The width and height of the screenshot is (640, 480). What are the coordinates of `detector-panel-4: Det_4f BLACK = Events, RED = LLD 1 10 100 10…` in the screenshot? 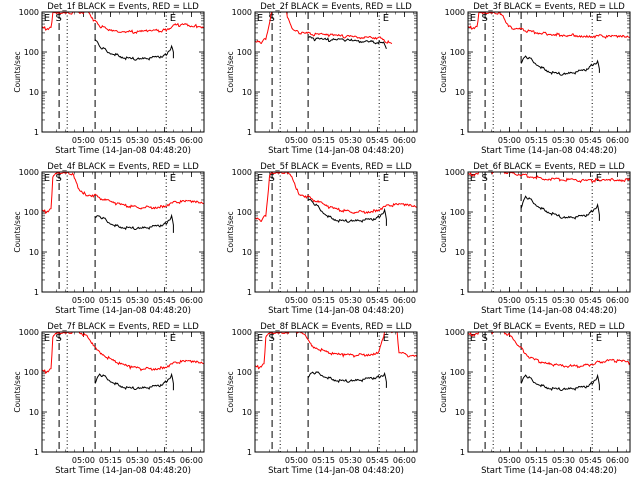 It's located at (109, 239).